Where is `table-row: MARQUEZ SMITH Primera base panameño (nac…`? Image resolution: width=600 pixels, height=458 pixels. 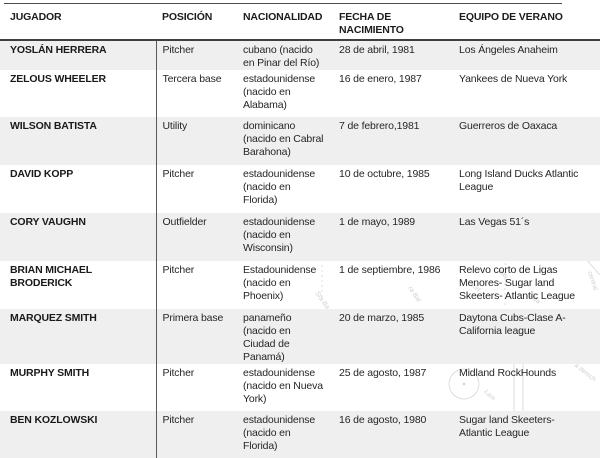 table-row: MARQUEZ SMITH Primera base panameño (nac… is located at coordinates (300, 336).